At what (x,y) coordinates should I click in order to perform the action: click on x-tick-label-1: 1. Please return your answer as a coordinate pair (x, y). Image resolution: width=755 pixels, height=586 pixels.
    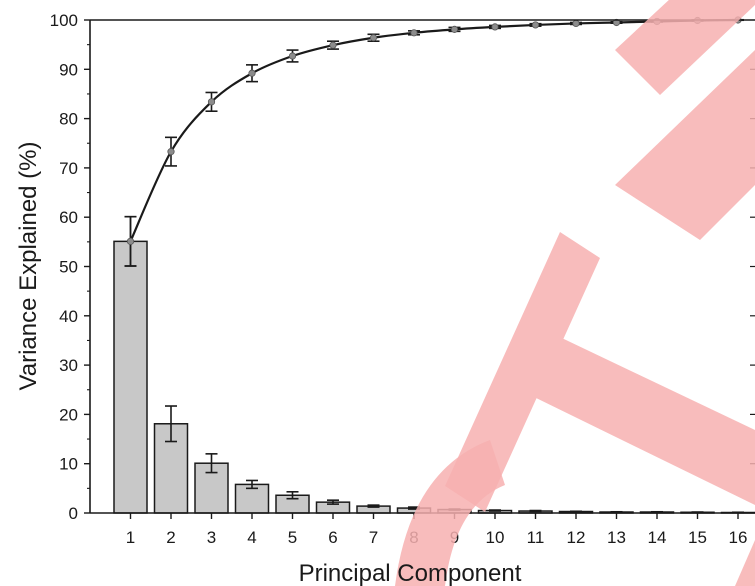
    Looking at the image, I should click on (130, 537).